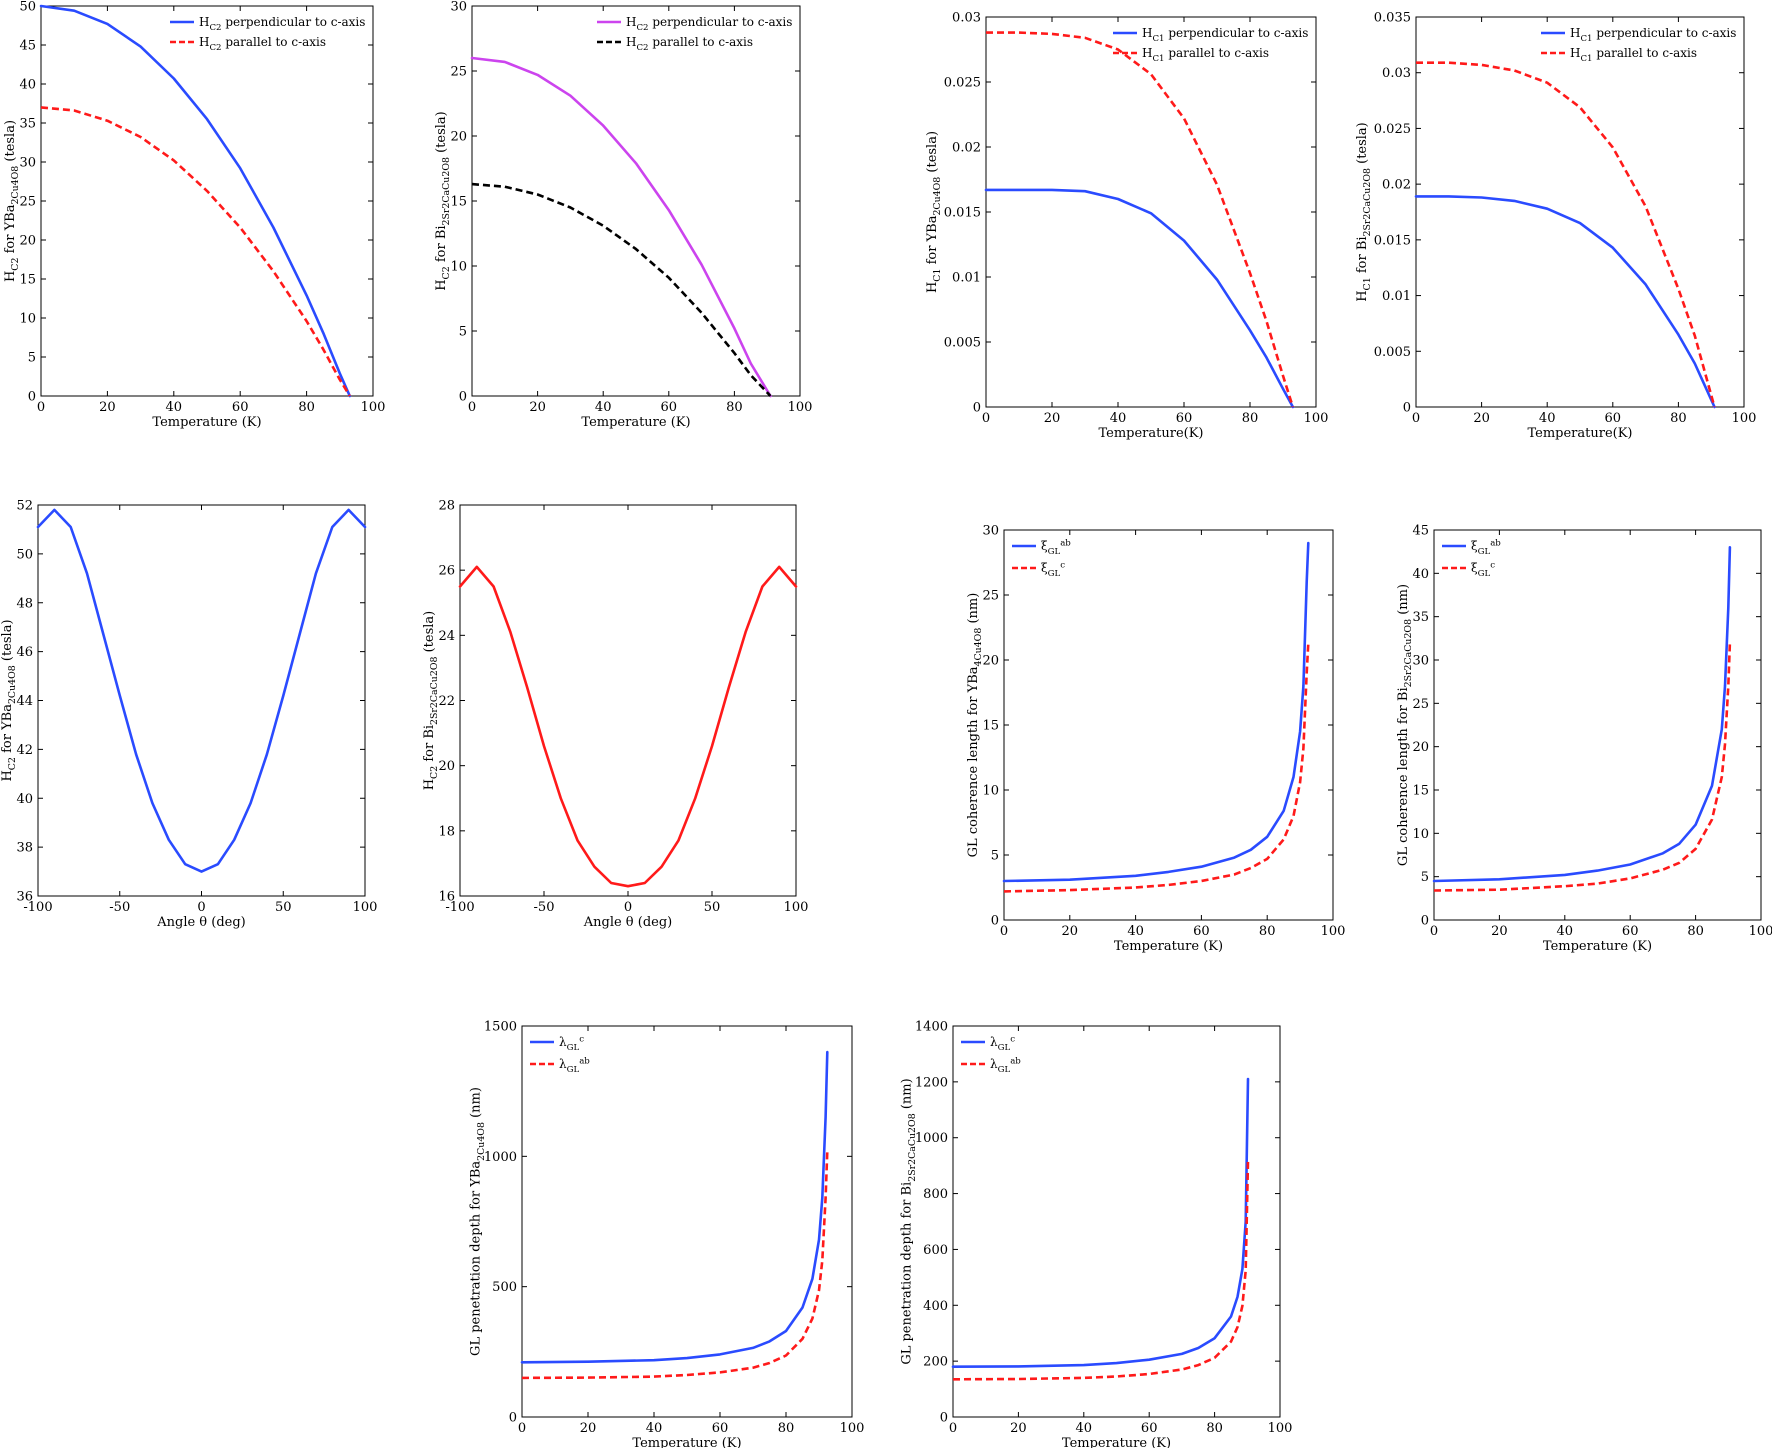  I want to click on y-tick-label: 28, so click(446, 506).